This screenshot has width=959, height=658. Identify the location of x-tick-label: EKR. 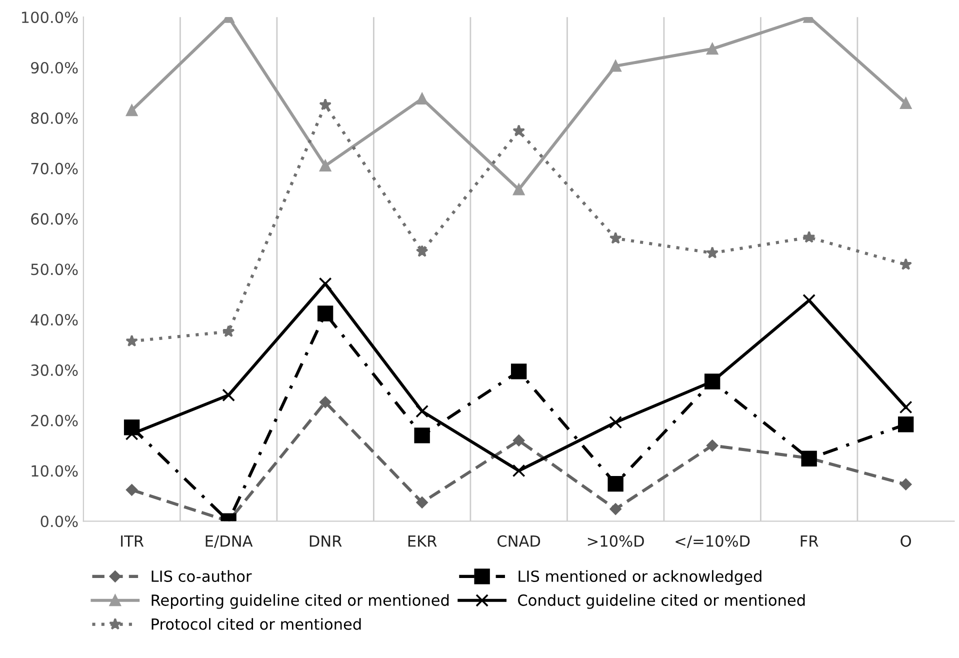
(422, 541).